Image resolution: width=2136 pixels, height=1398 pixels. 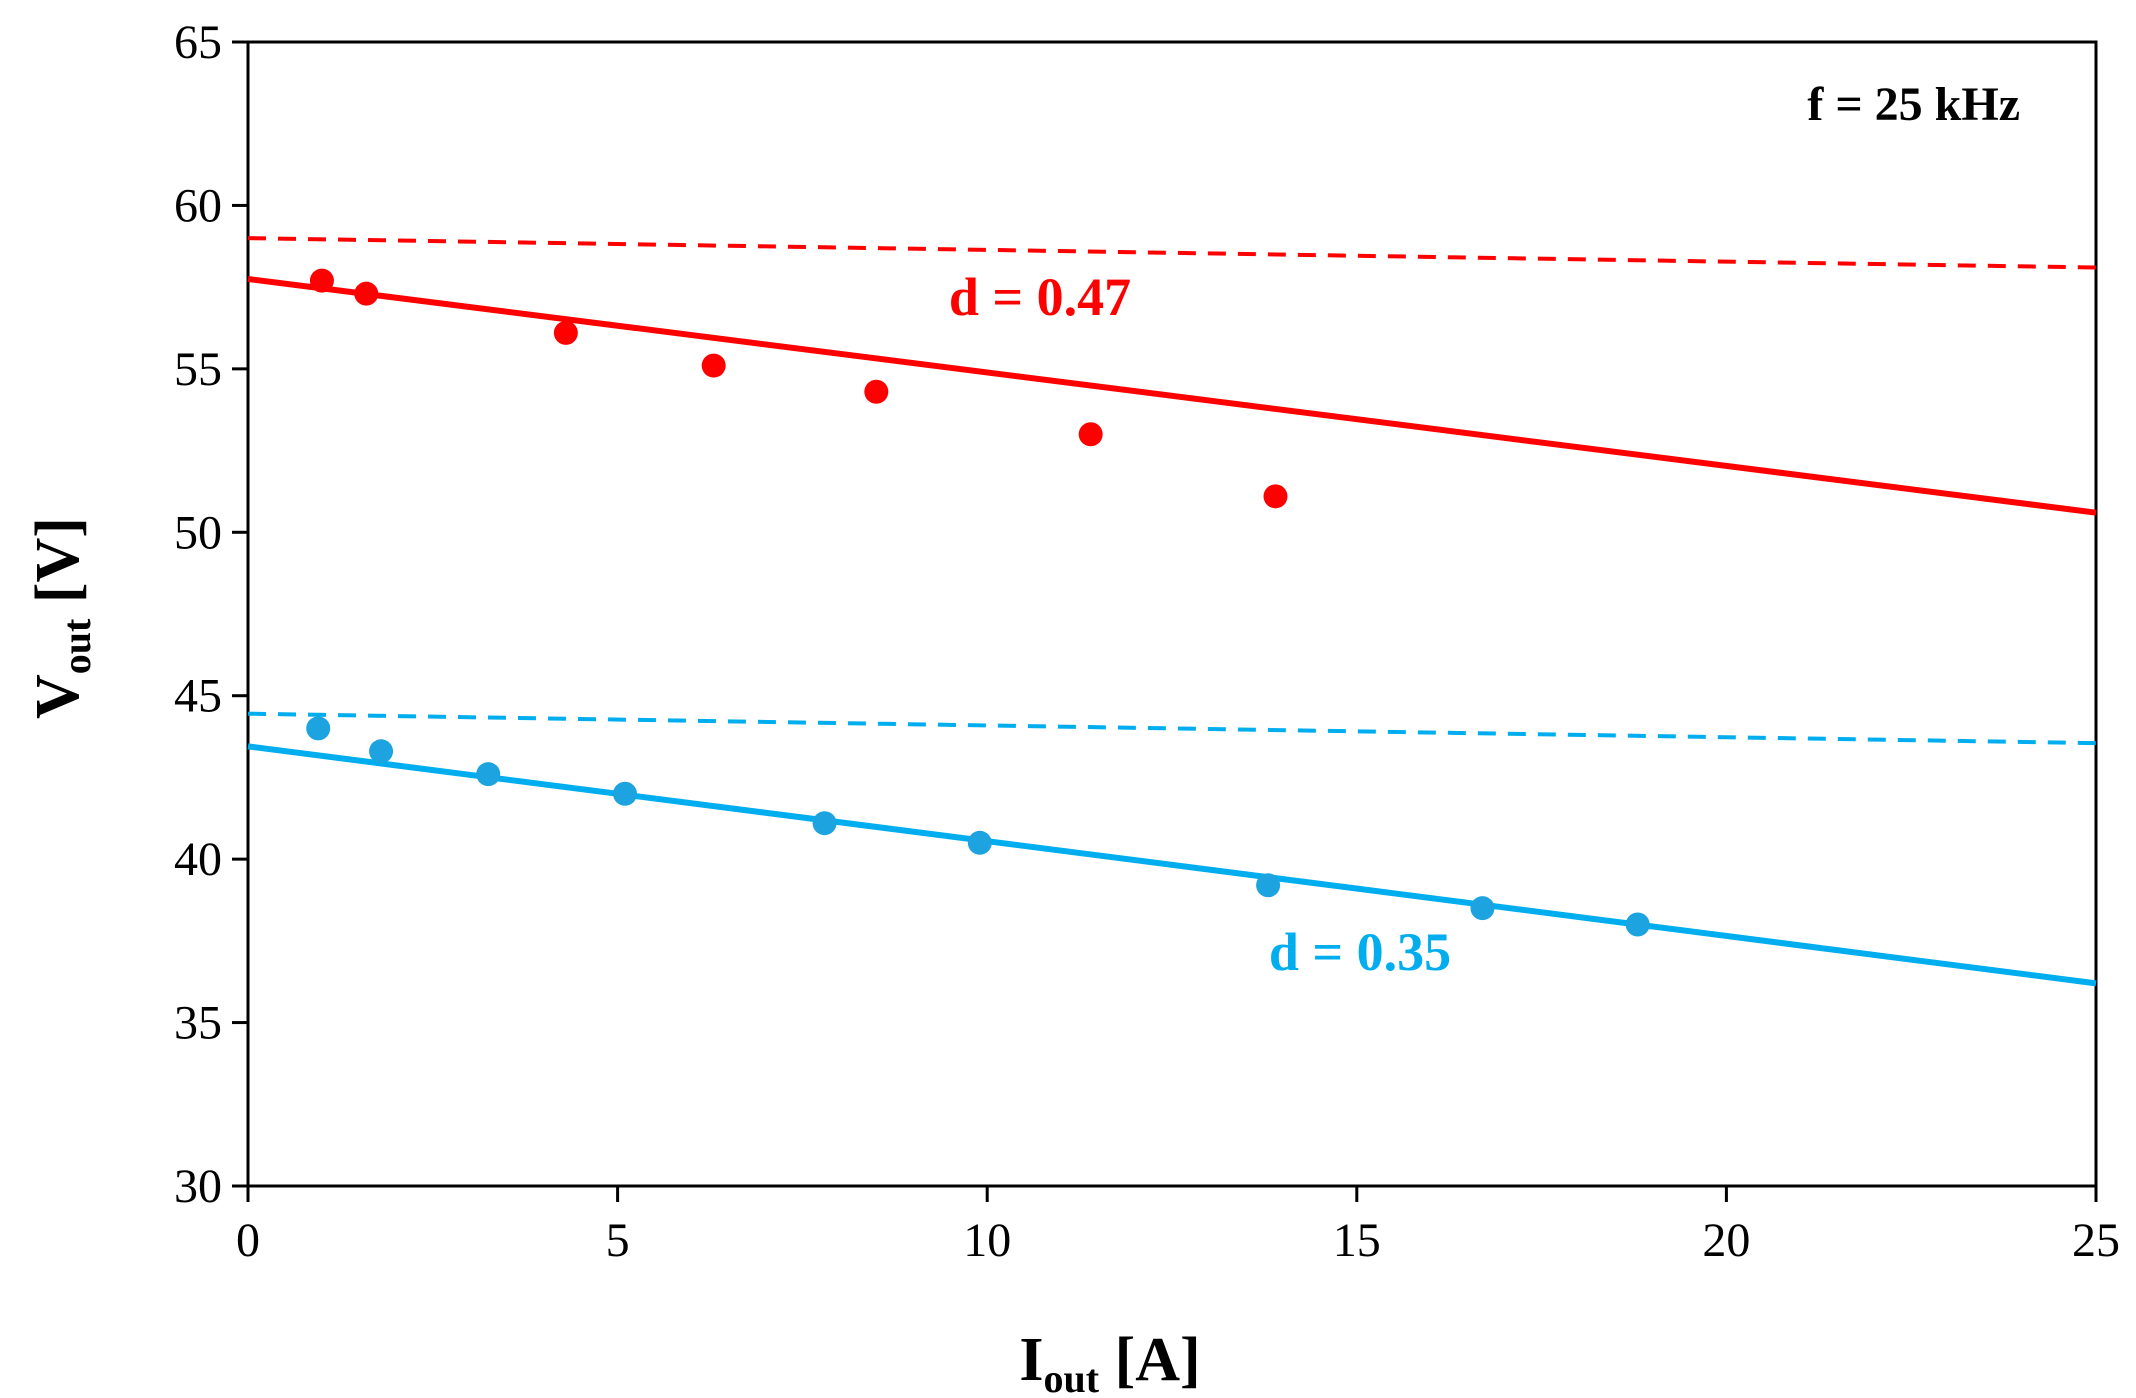 What do you see at coordinates (1040, 297) in the screenshot?
I see `series-label: d = 0.47` at bounding box center [1040, 297].